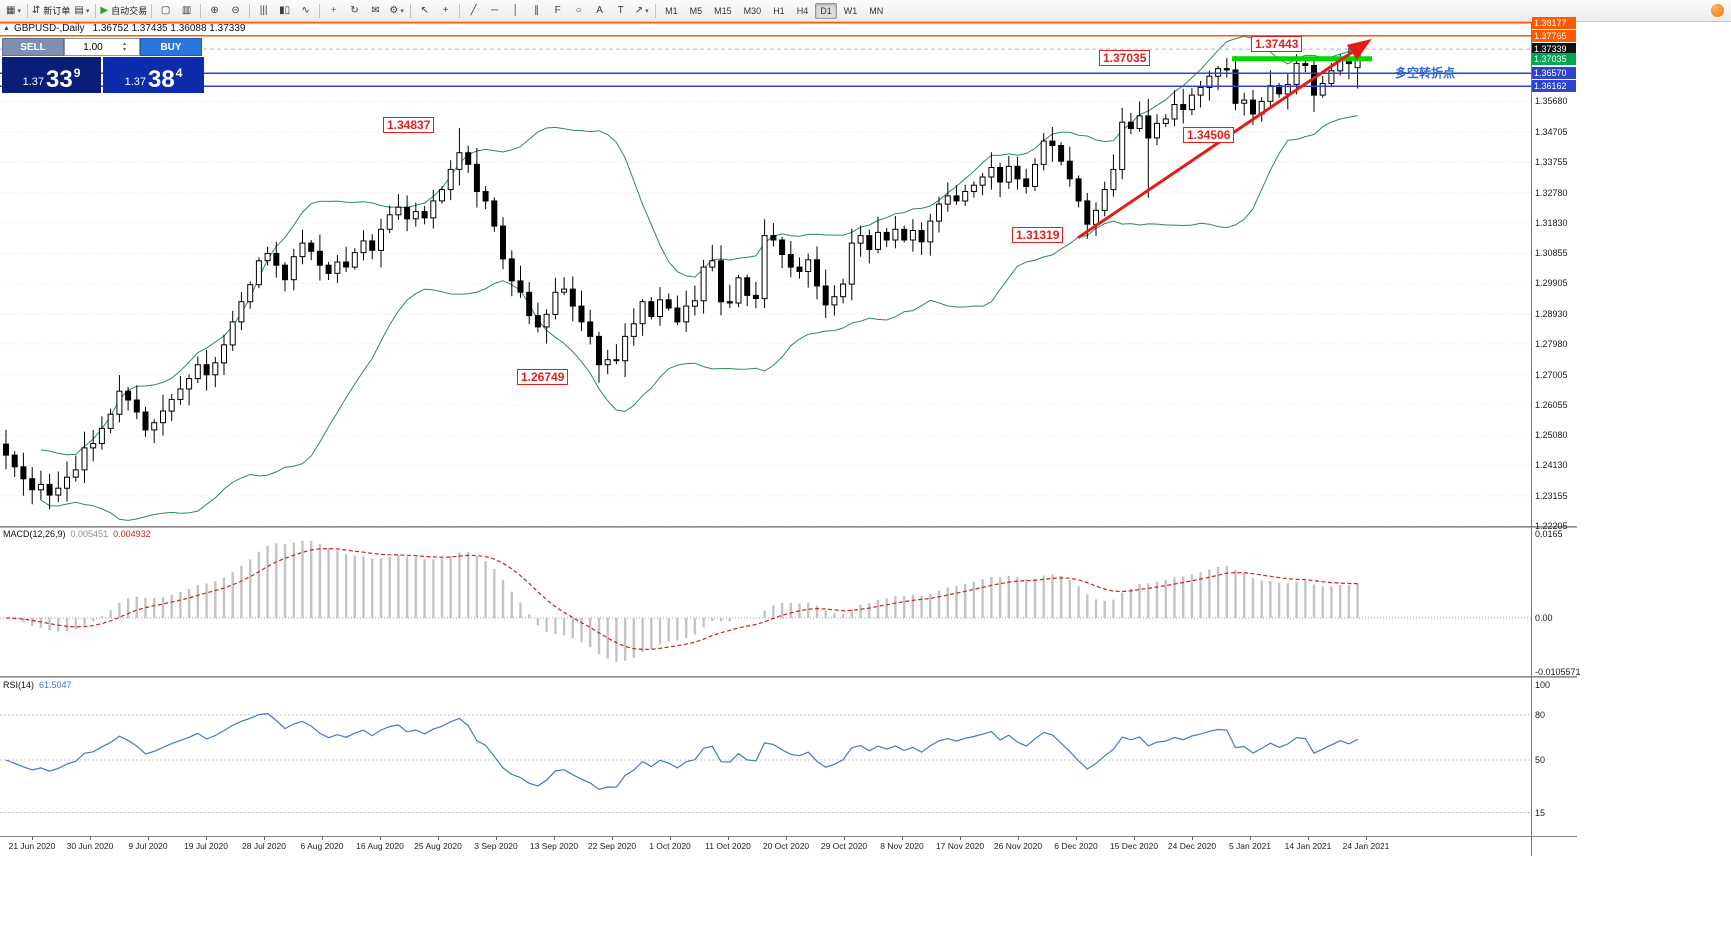 The height and width of the screenshot is (937, 1731). Describe the element at coordinates (1209, 135) in the screenshot. I see `price-annotation: 1.34506` at that location.